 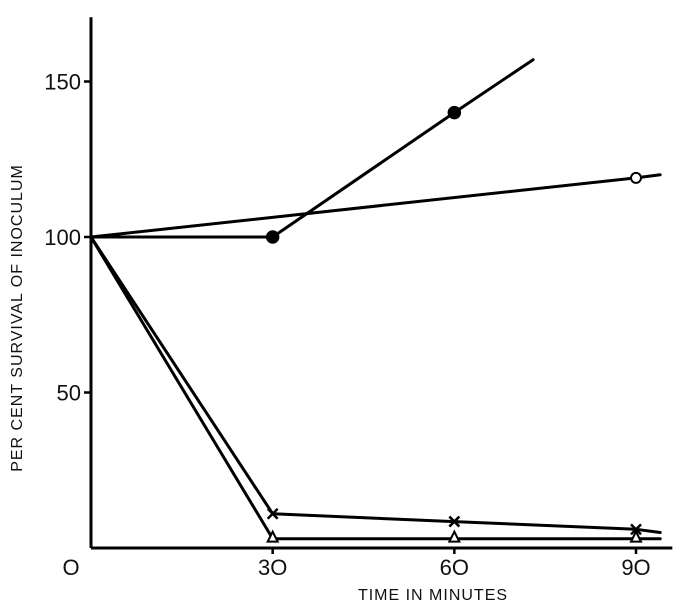 What do you see at coordinates (69, 393) in the screenshot?
I see `y-tick-label-50: 50` at bounding box center [69, 393].